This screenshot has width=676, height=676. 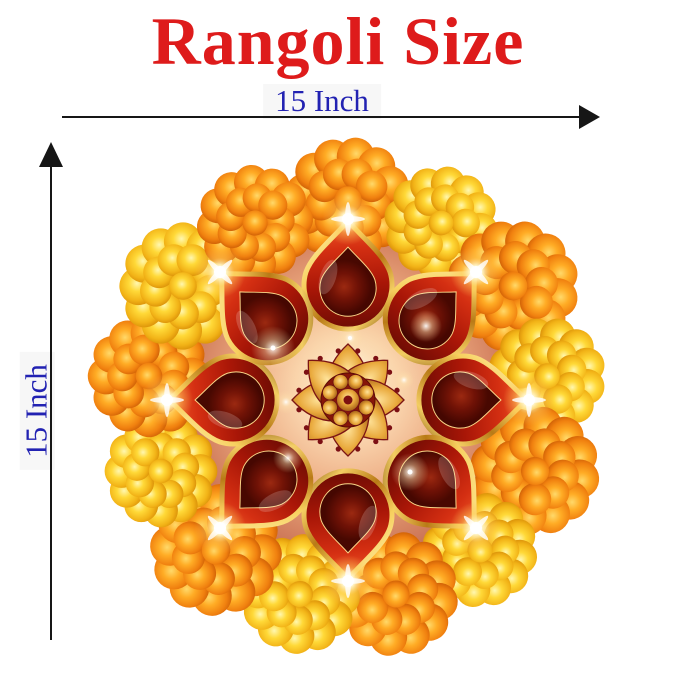 What do you see at coordinates (51, 403) in the screenshot?
I see `vertical-dimension-line` at bounding box center [51, 403].